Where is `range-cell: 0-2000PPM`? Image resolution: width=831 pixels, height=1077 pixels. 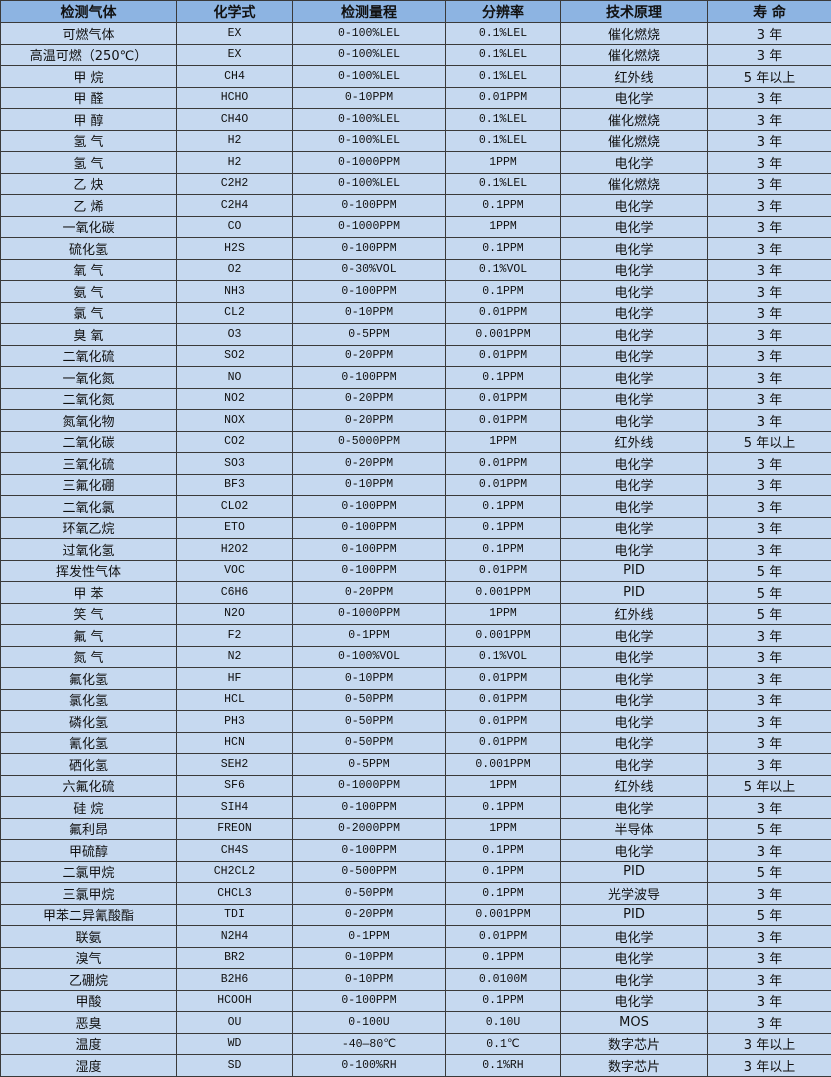 range-cell: 0-2000PPM is located at coordinates (369, 829).